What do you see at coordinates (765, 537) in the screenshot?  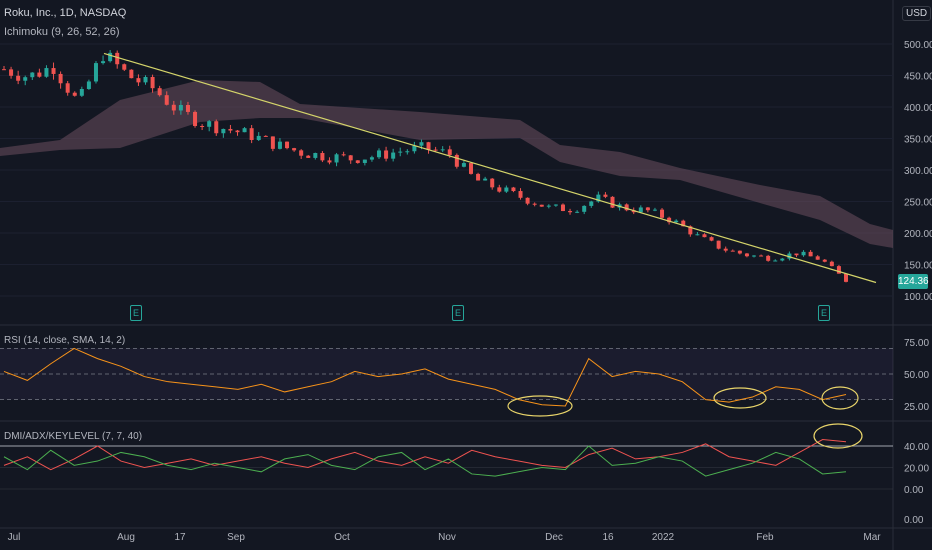 I see `x-tick-label: Feb` at bounding box center [765, 537].